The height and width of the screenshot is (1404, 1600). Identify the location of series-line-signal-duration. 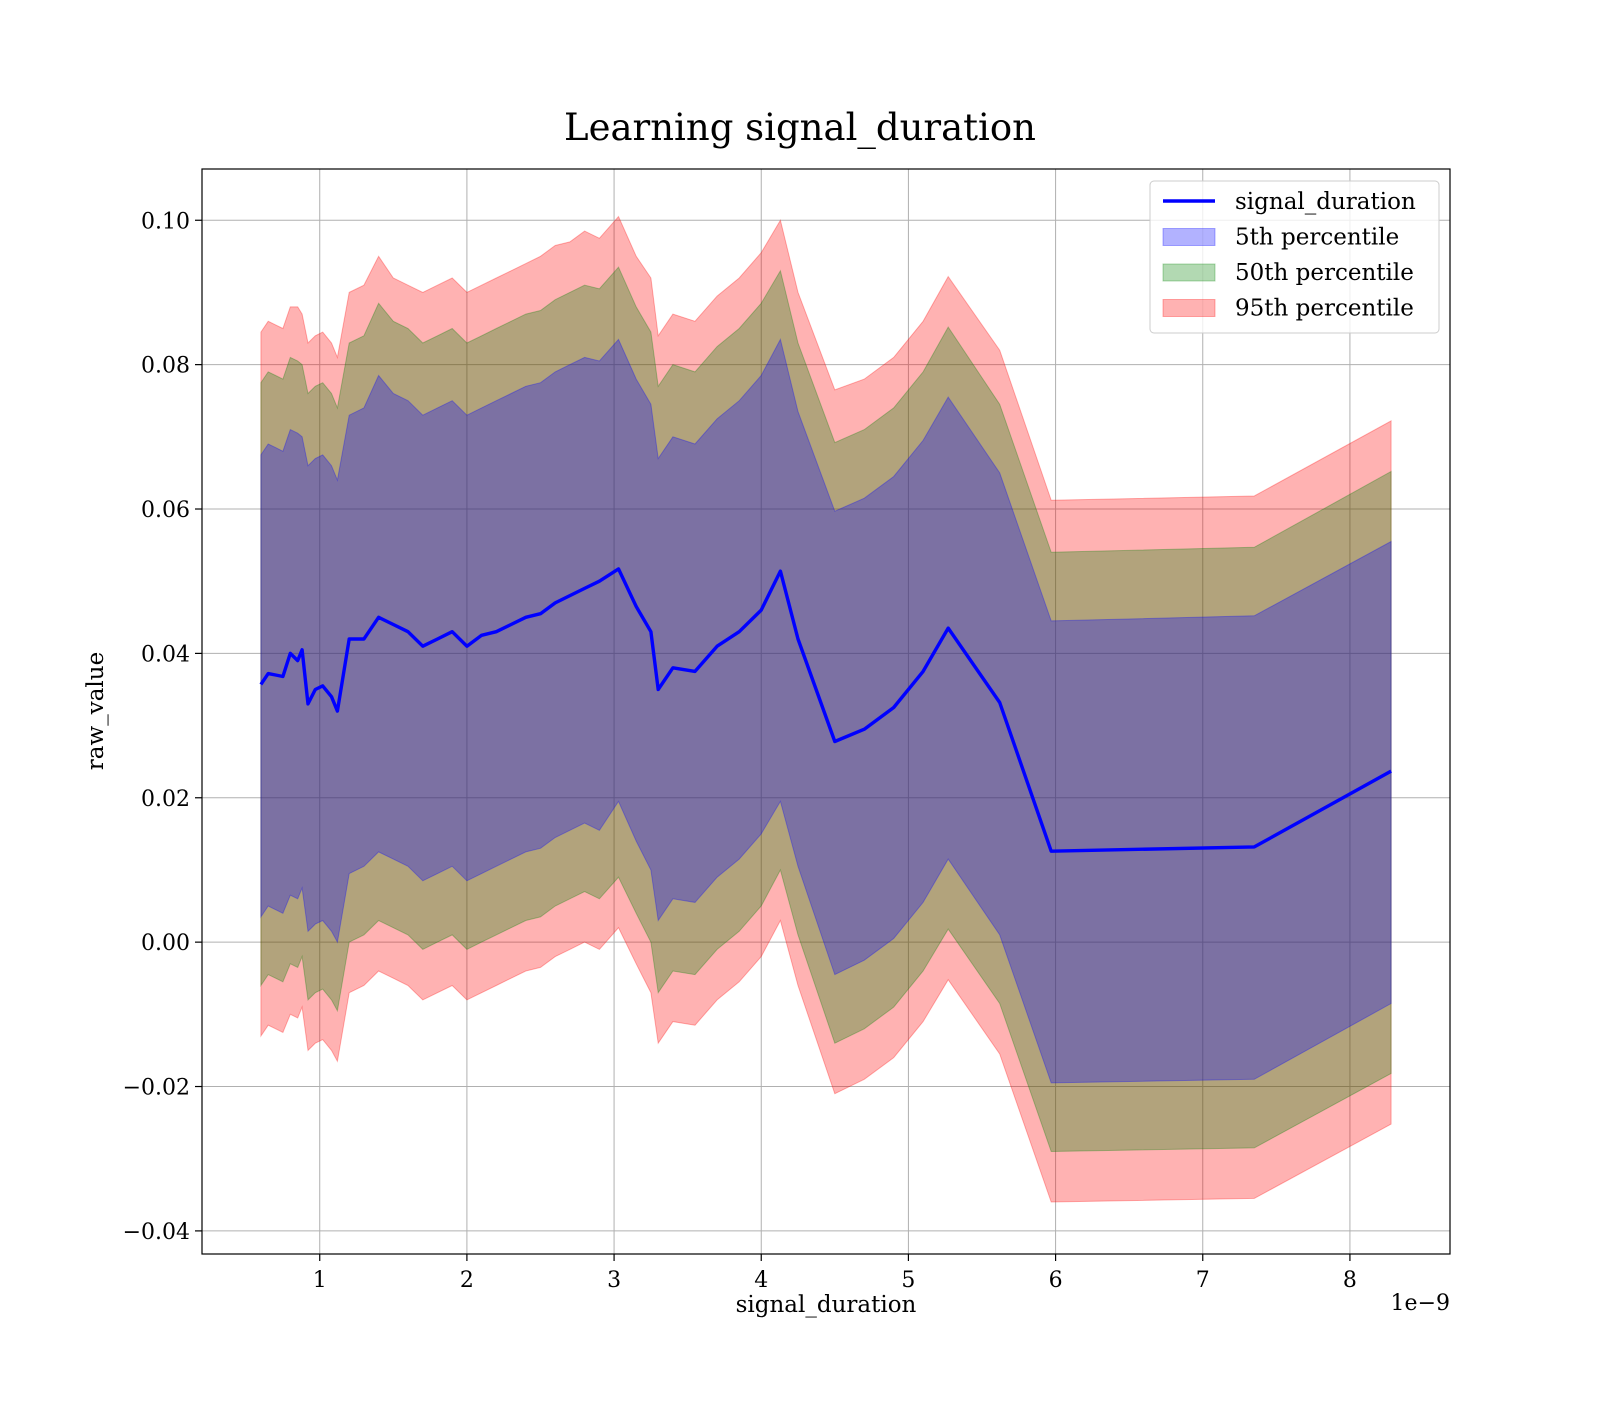
(825, 710).